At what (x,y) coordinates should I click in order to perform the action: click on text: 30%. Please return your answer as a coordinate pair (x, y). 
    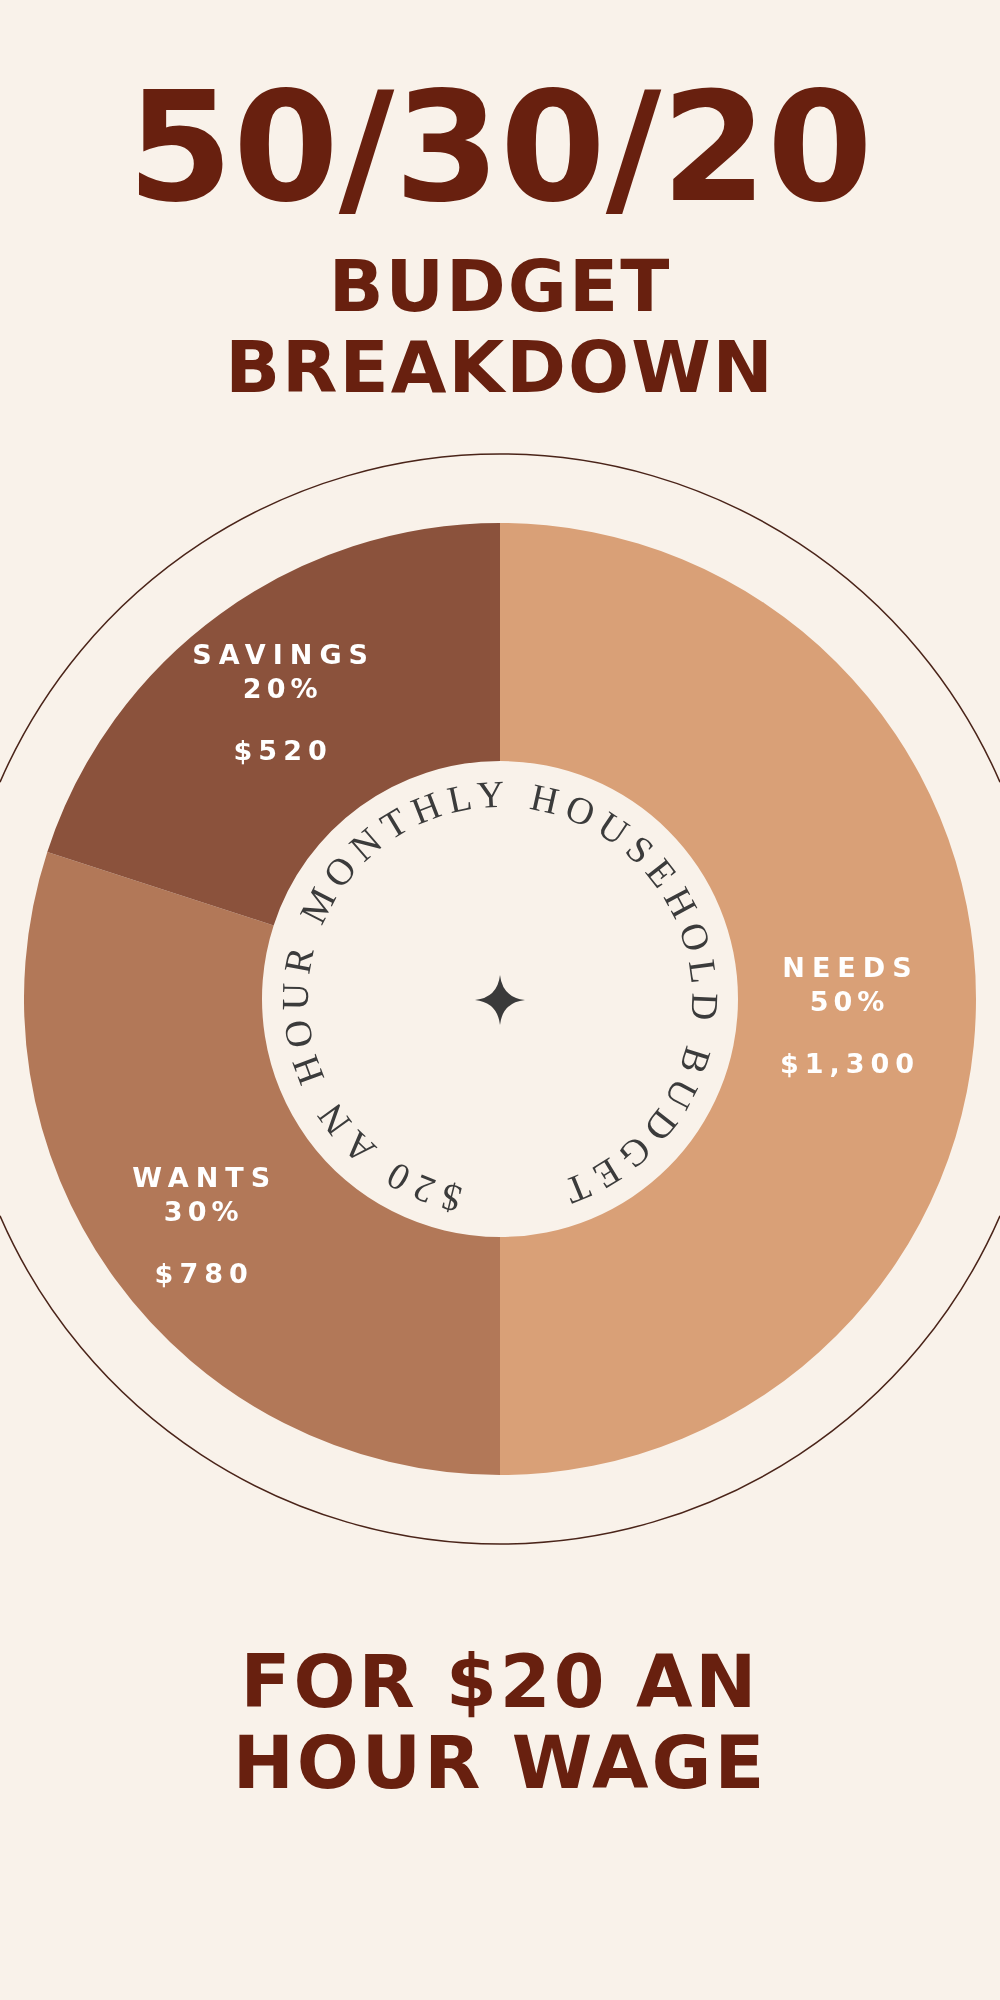
    Looking at the image, I should click on (203, 1211).